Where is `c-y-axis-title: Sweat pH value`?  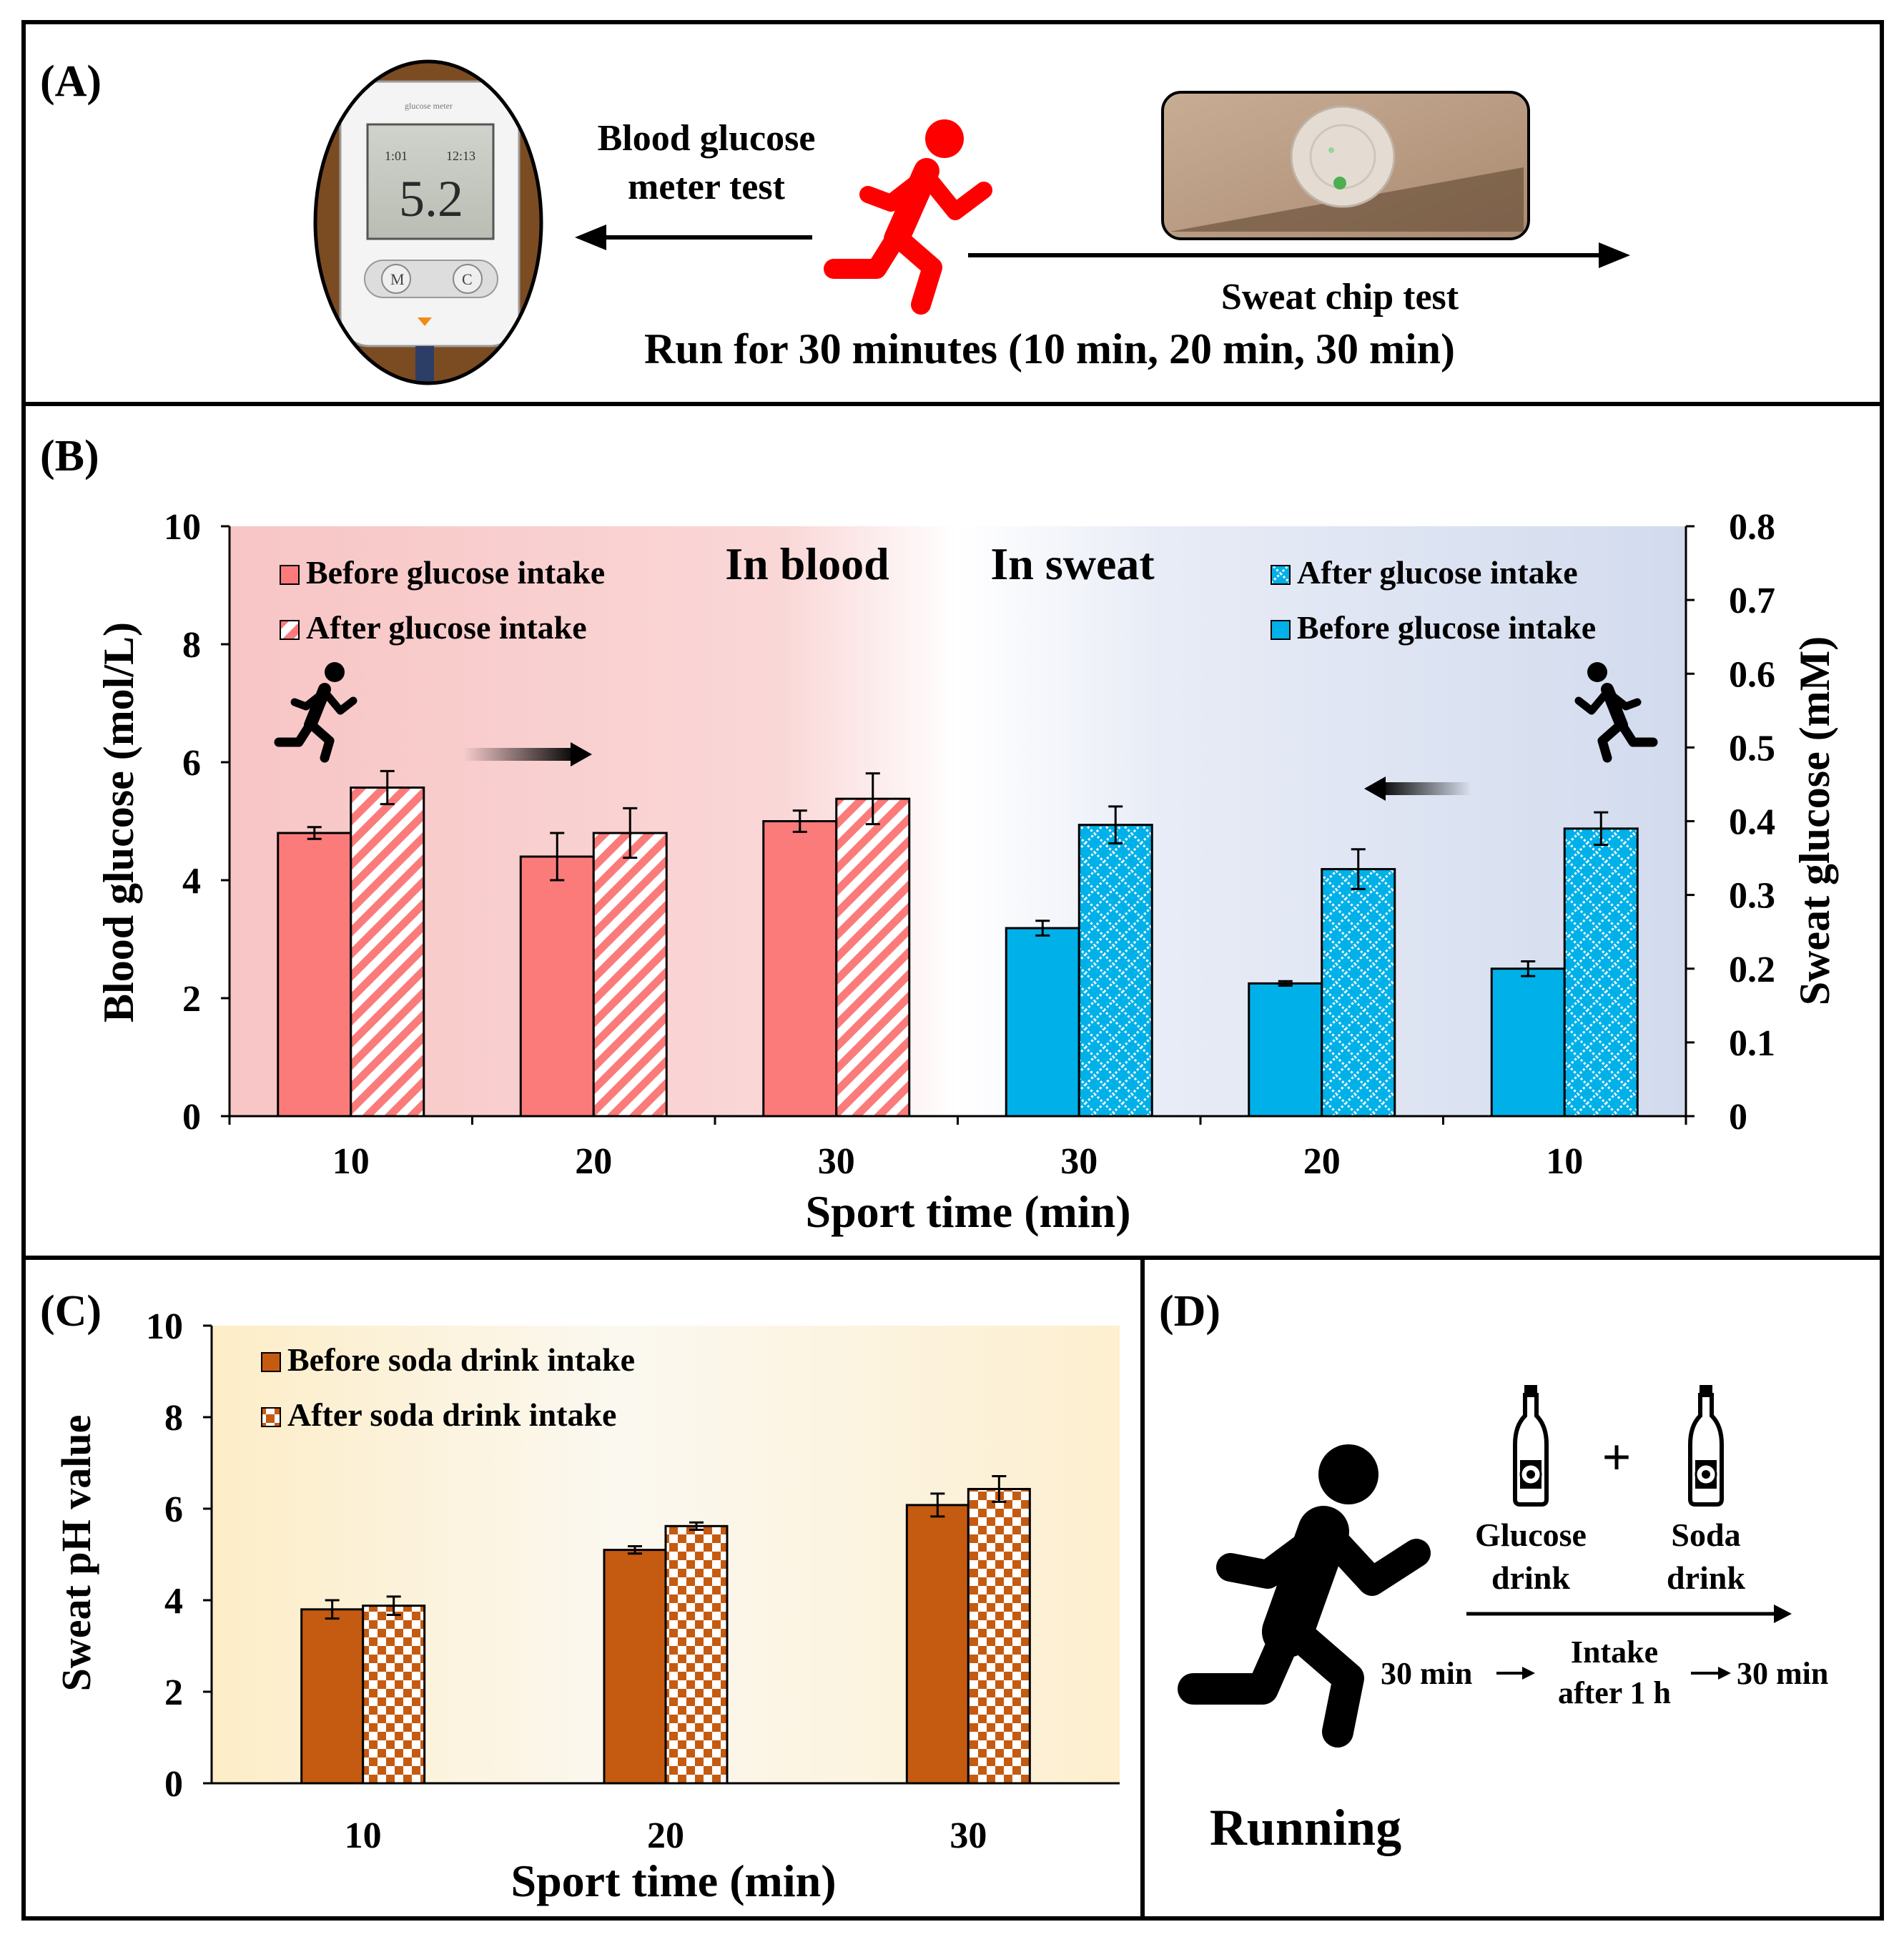 c-y-axis-title: Sweat pH value is located at coordinates (76, 1553).